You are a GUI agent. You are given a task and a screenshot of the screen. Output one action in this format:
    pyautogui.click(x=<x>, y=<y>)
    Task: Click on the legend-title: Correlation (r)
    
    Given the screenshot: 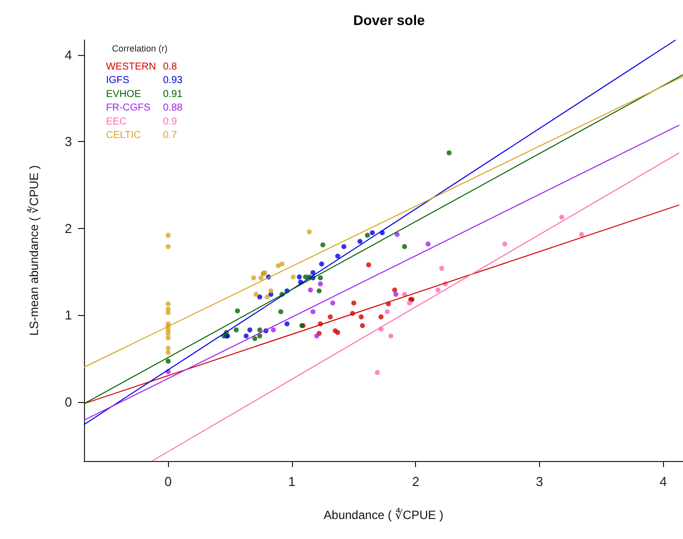 What is the action you would take?
    pyautogui.click(x=140, y=49)
    